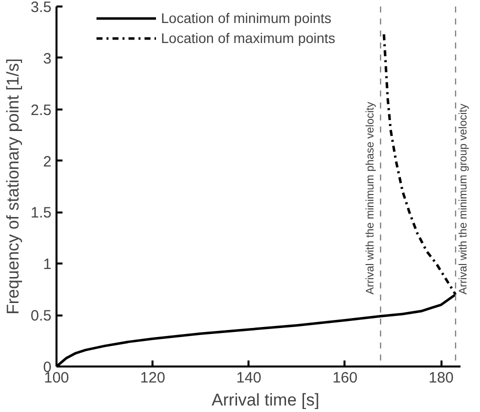  I want to click on x-tick-label: 180, so click(441, 378).